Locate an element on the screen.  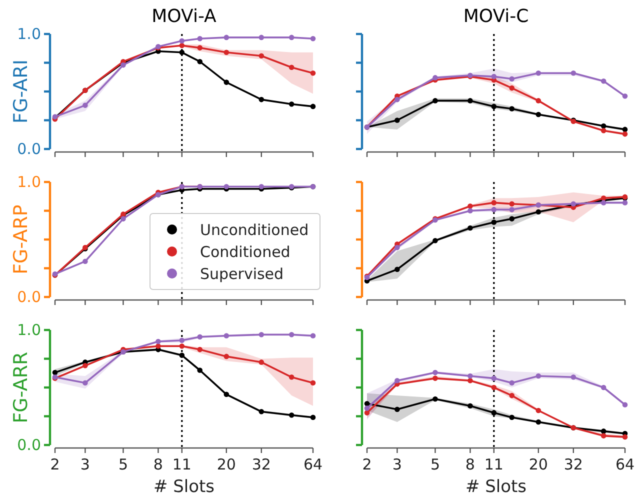
y-axis-title: FG-ARP is located at coordinates (21, 239).